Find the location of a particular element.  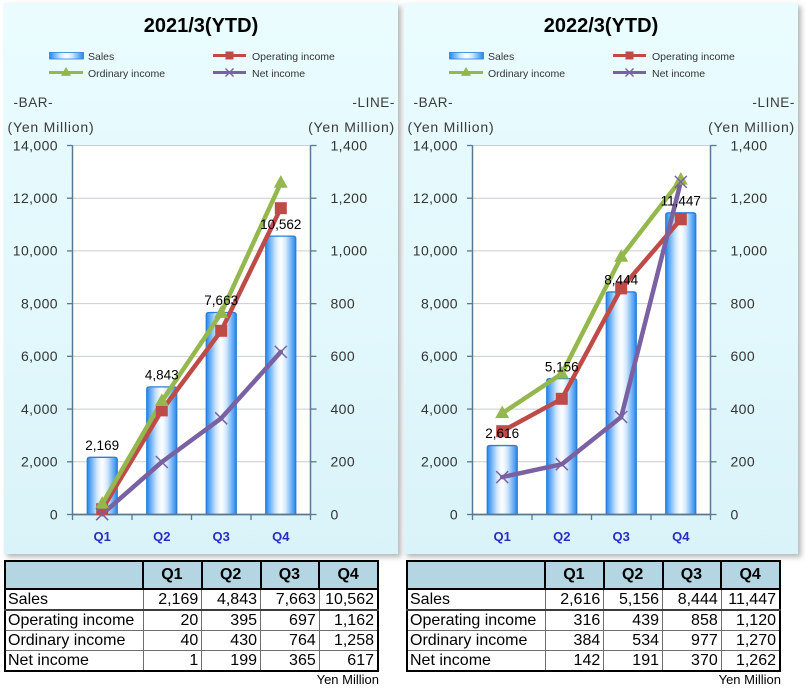

svg-text: 8,444 is located at coordinates (621, 280).